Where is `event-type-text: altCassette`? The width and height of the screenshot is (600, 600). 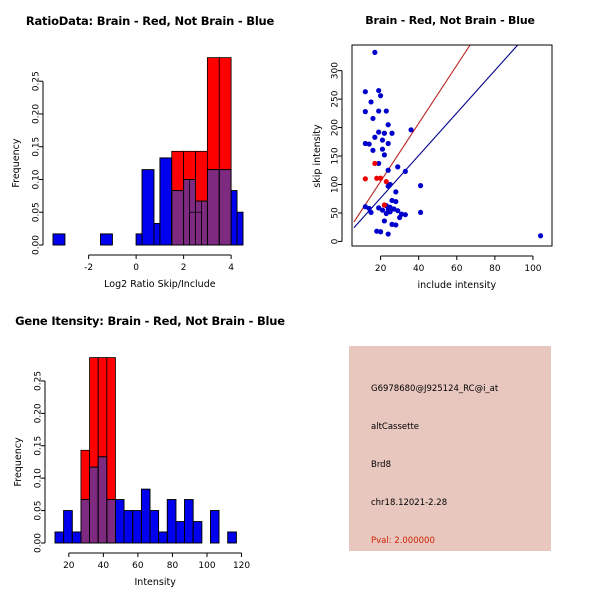
event-type-text: altCassette is located at coordinates (395, 427).